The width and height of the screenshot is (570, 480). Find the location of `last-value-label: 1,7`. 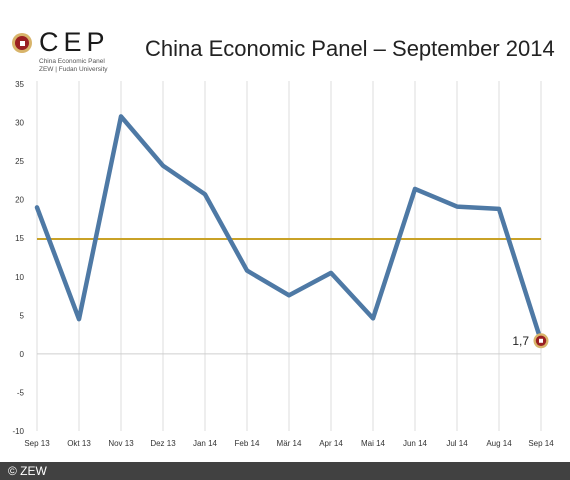

last-value-label: 1,7 is located at coordinates (520, 341).